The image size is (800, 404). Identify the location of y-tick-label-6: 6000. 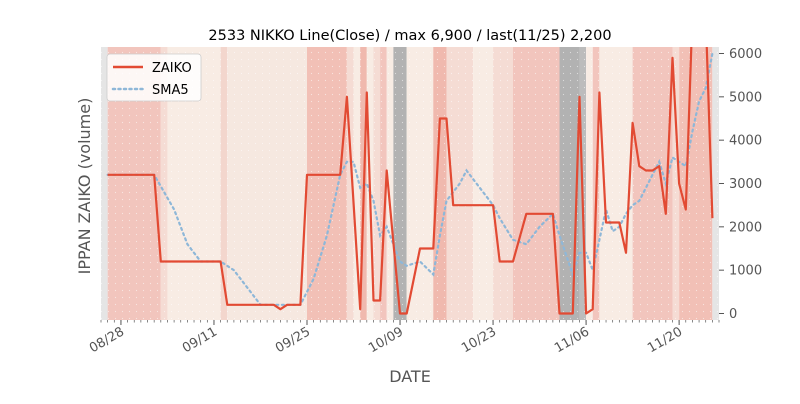
(745, 54).